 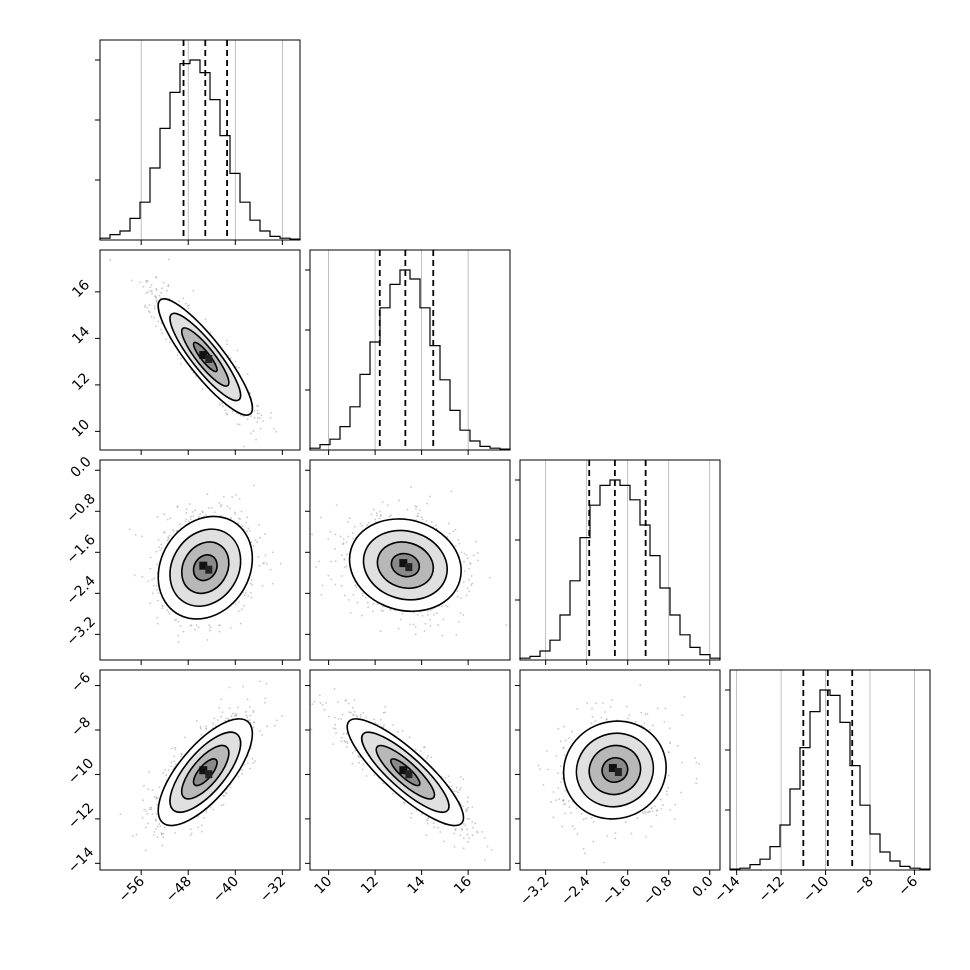 What do you see at coordinates (80, 549) in the screenshot?
I see `y-tick-label-2-2: −1.6` at bounding box center [80, 549].